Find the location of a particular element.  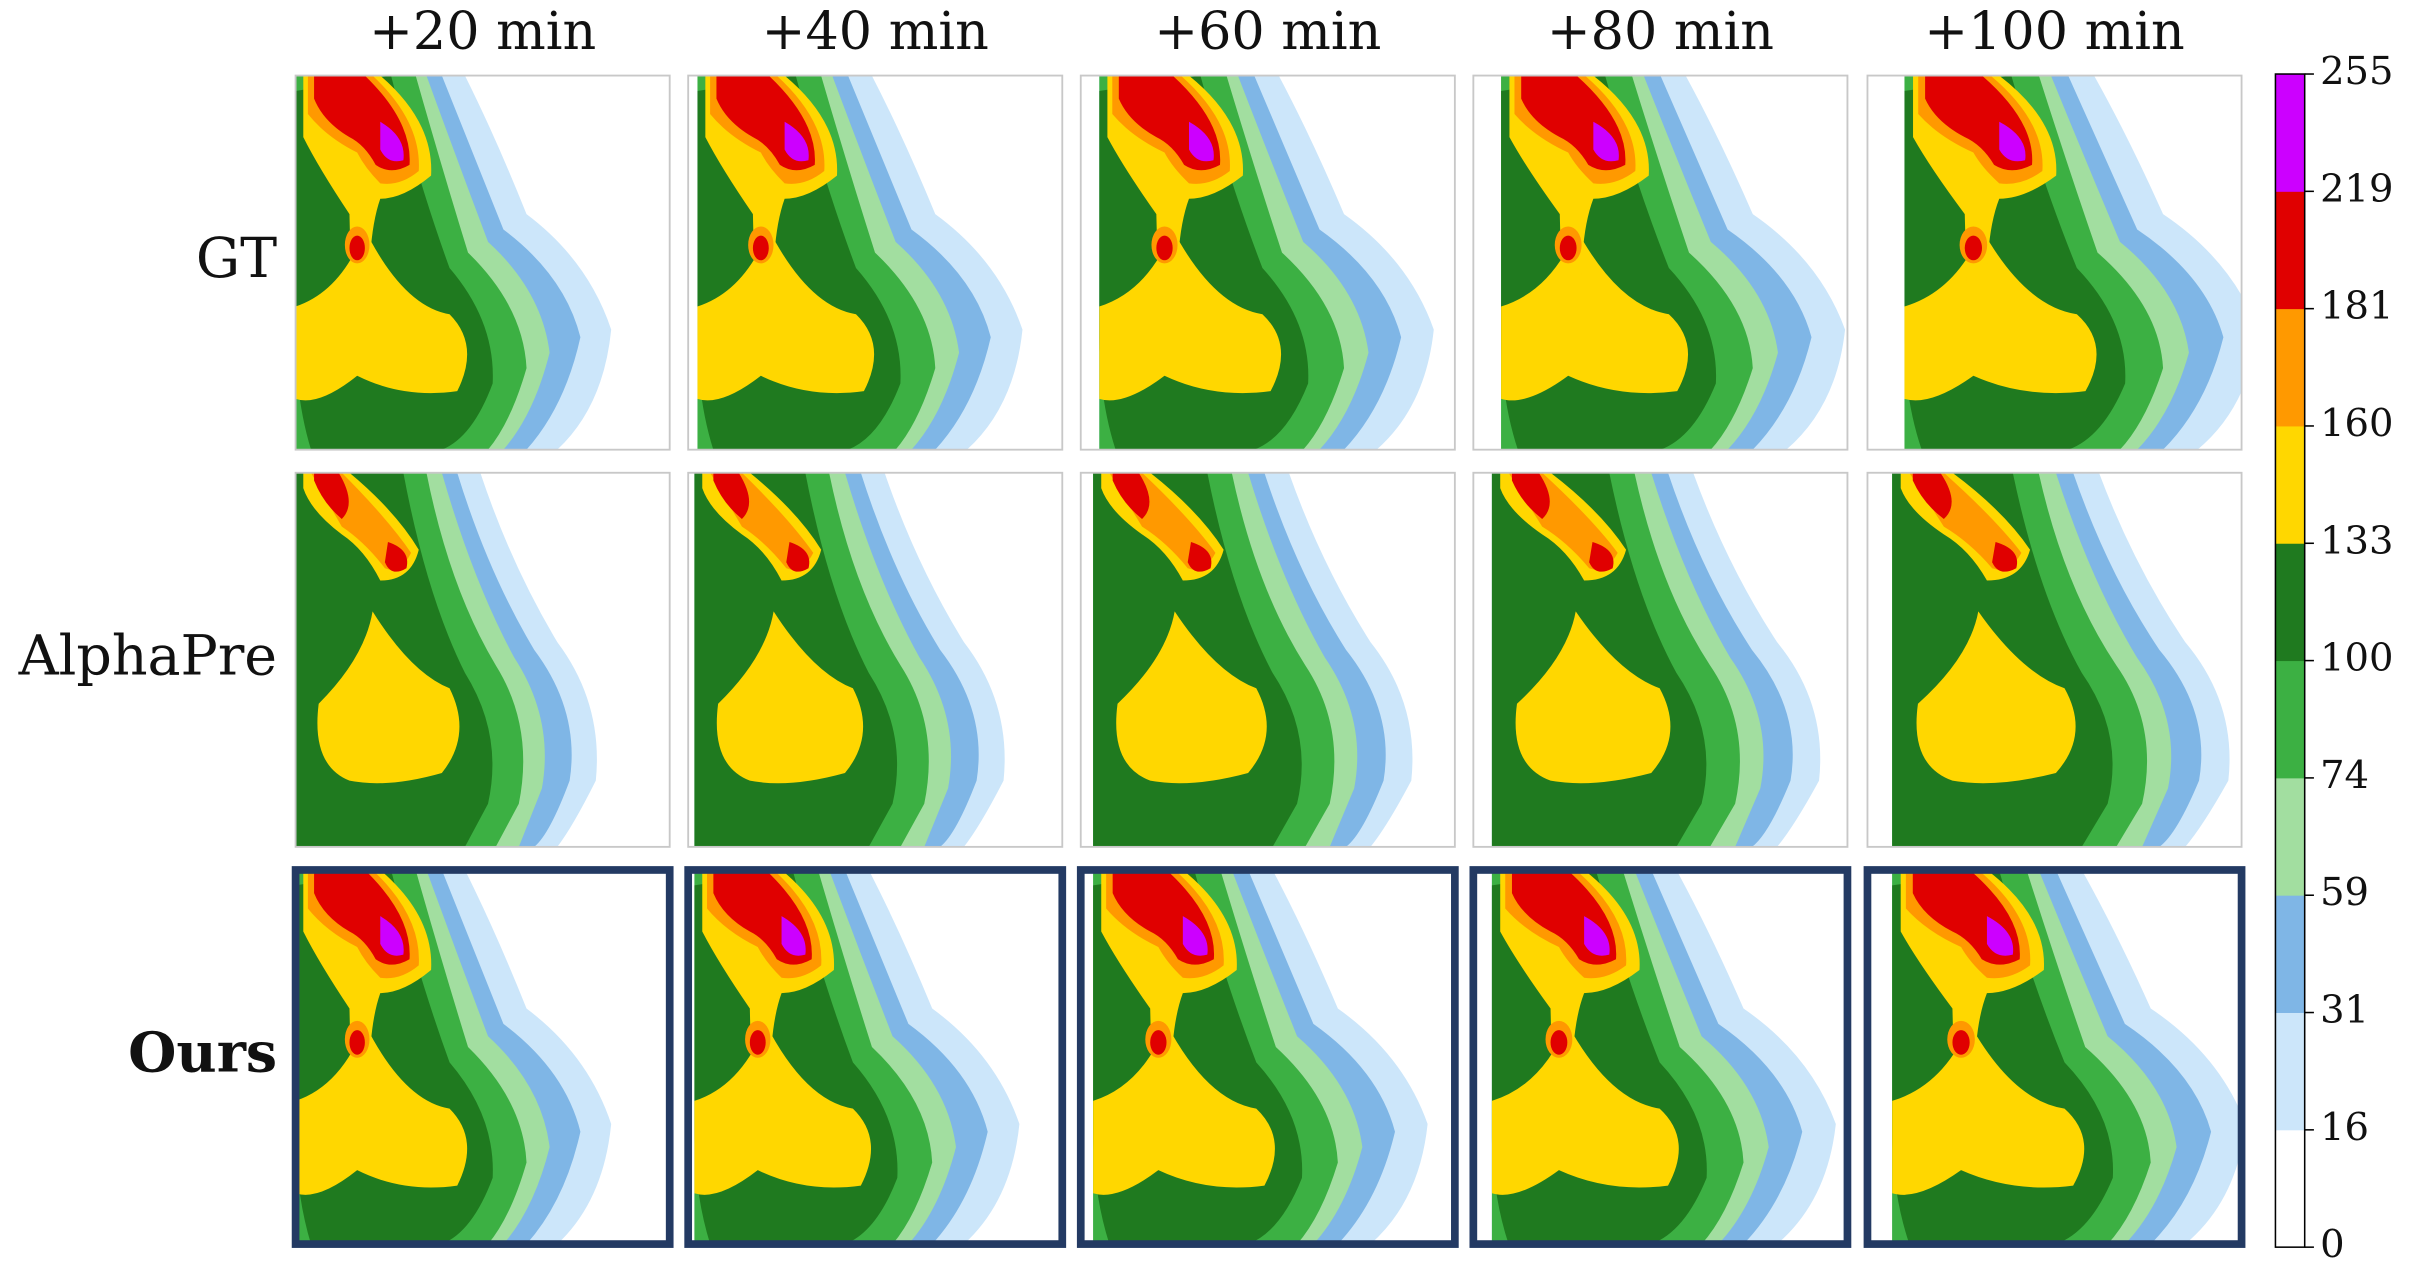

colorbar-tick-label: 16 is located at coordinates (2344, 1127).